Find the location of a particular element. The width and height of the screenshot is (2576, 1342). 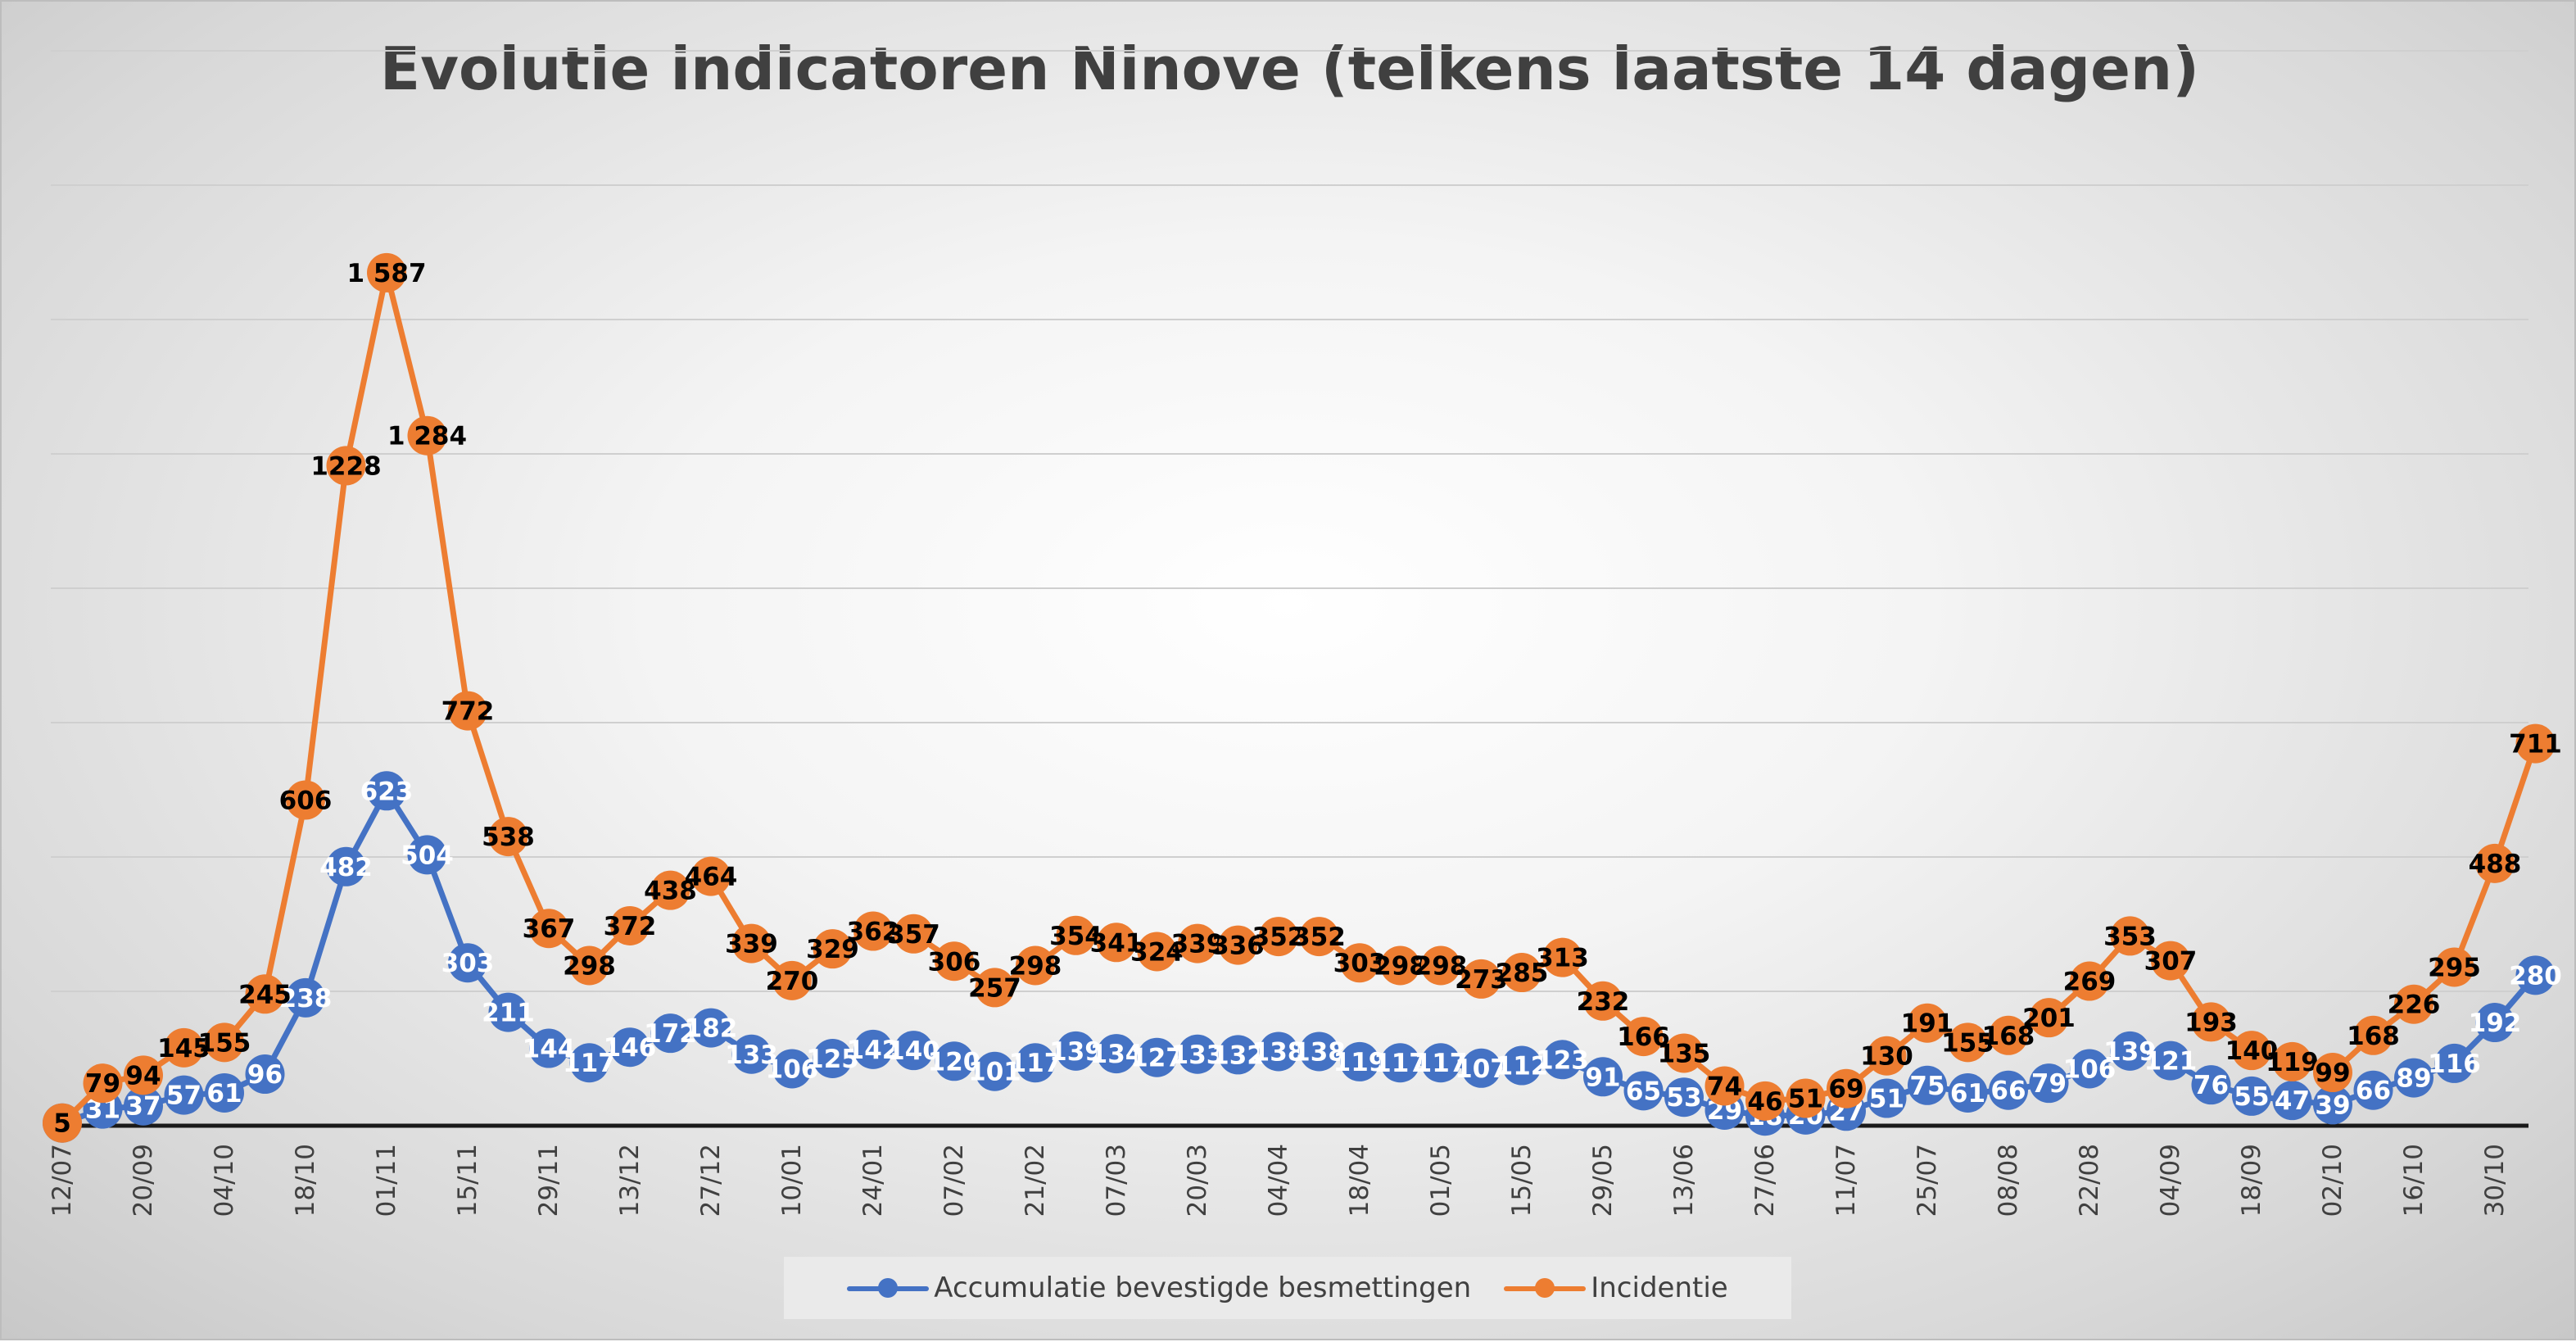

data-label: 146 is located at coordinates (630, 1048).